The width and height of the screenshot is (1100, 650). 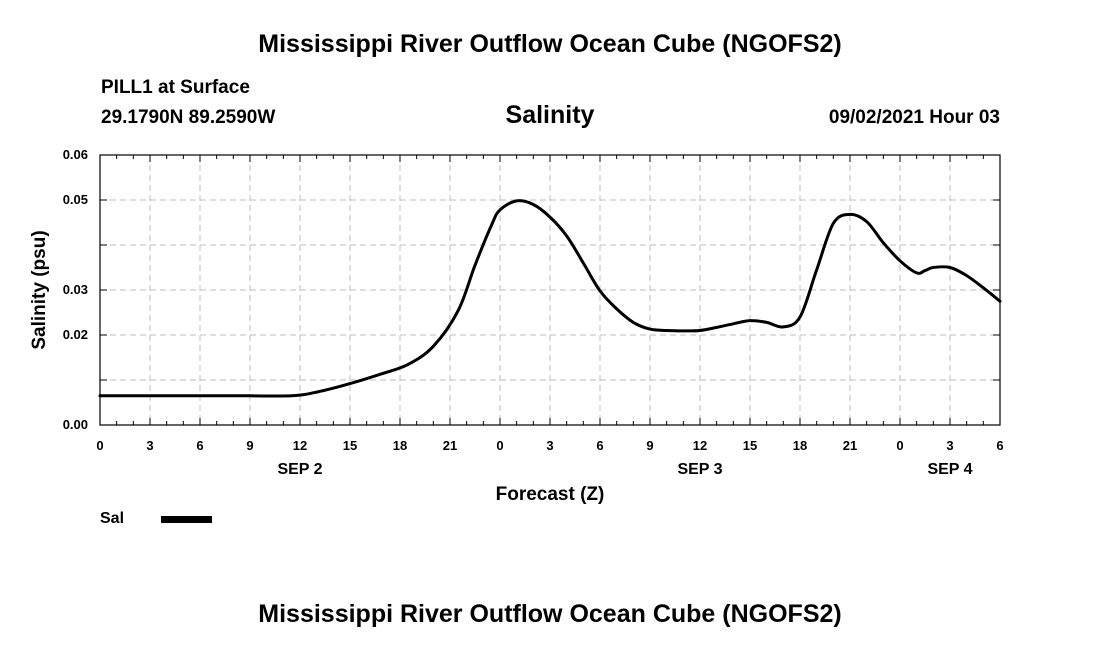 What do you see at coordinates (175, 87) in the screenshot?
I see `station-name: PILL1 at Surface` at bounding box center [175, 87].